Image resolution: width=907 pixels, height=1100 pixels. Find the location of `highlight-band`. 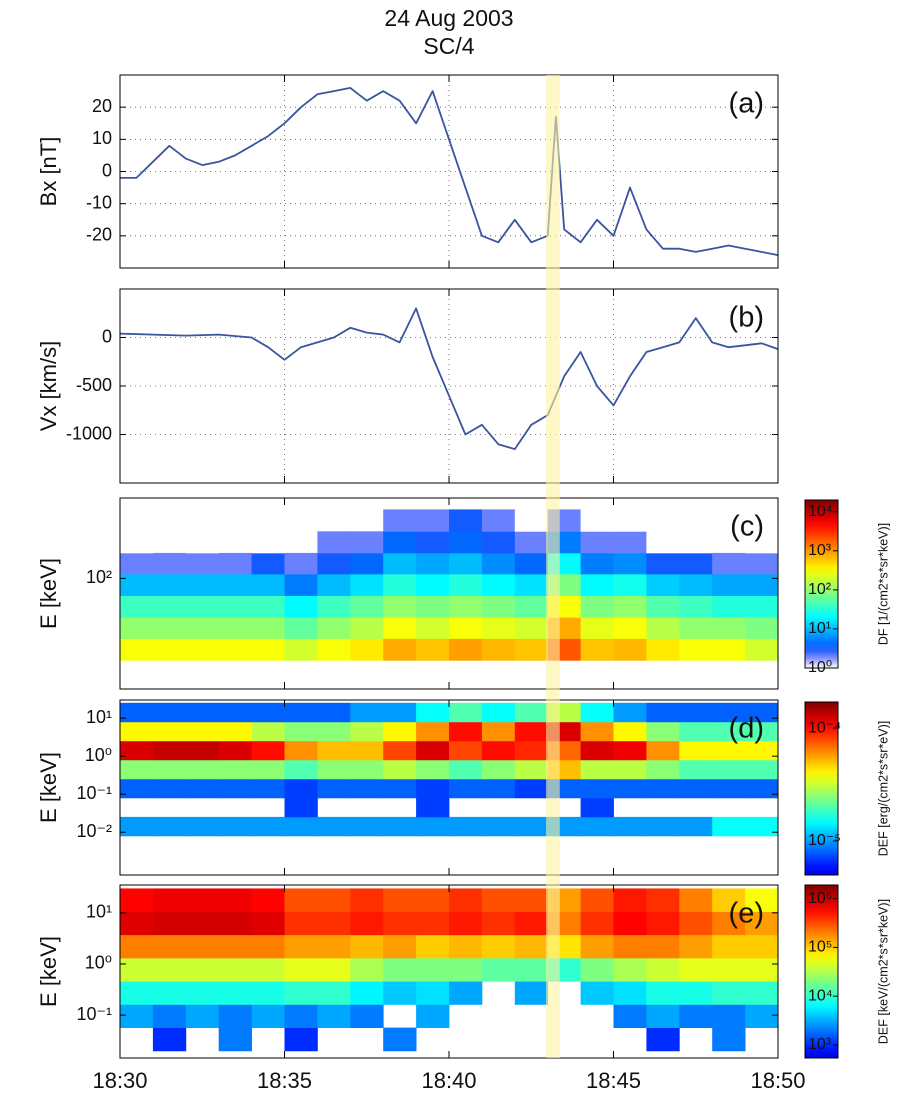

highlight-band is located at coordinates (553, 566).